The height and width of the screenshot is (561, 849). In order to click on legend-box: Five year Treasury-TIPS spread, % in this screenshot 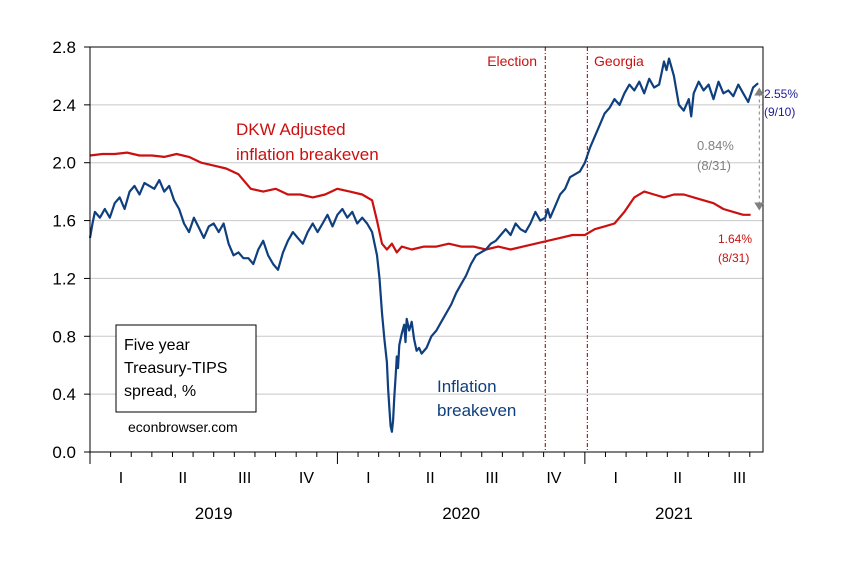, I will do `click(186, 368)`.